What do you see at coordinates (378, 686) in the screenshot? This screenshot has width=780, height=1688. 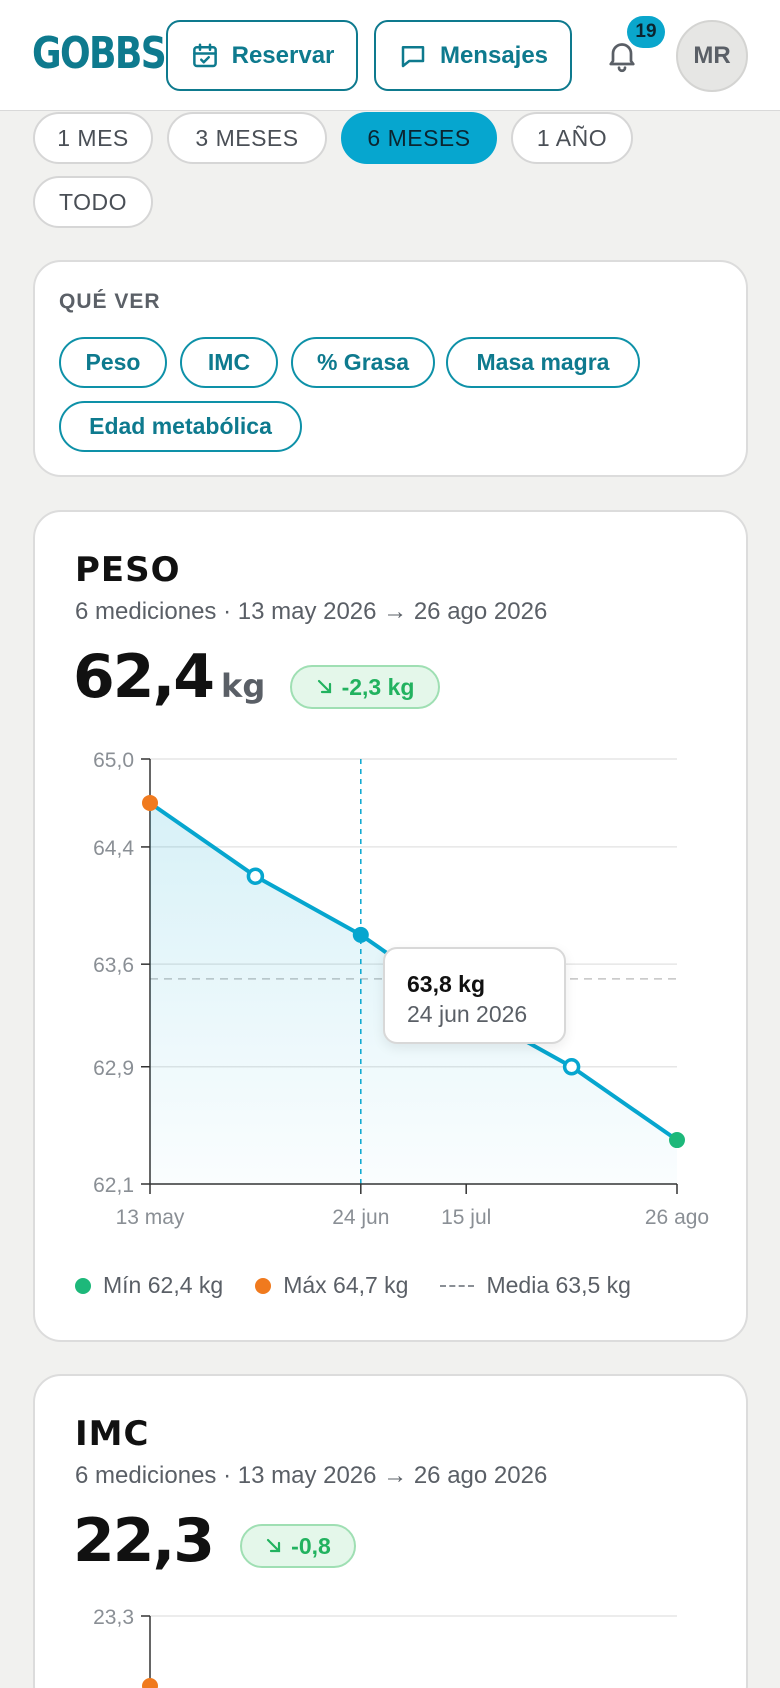 I see `weight-delta-text: -2,3 kg` at bounding box center [378, 686].